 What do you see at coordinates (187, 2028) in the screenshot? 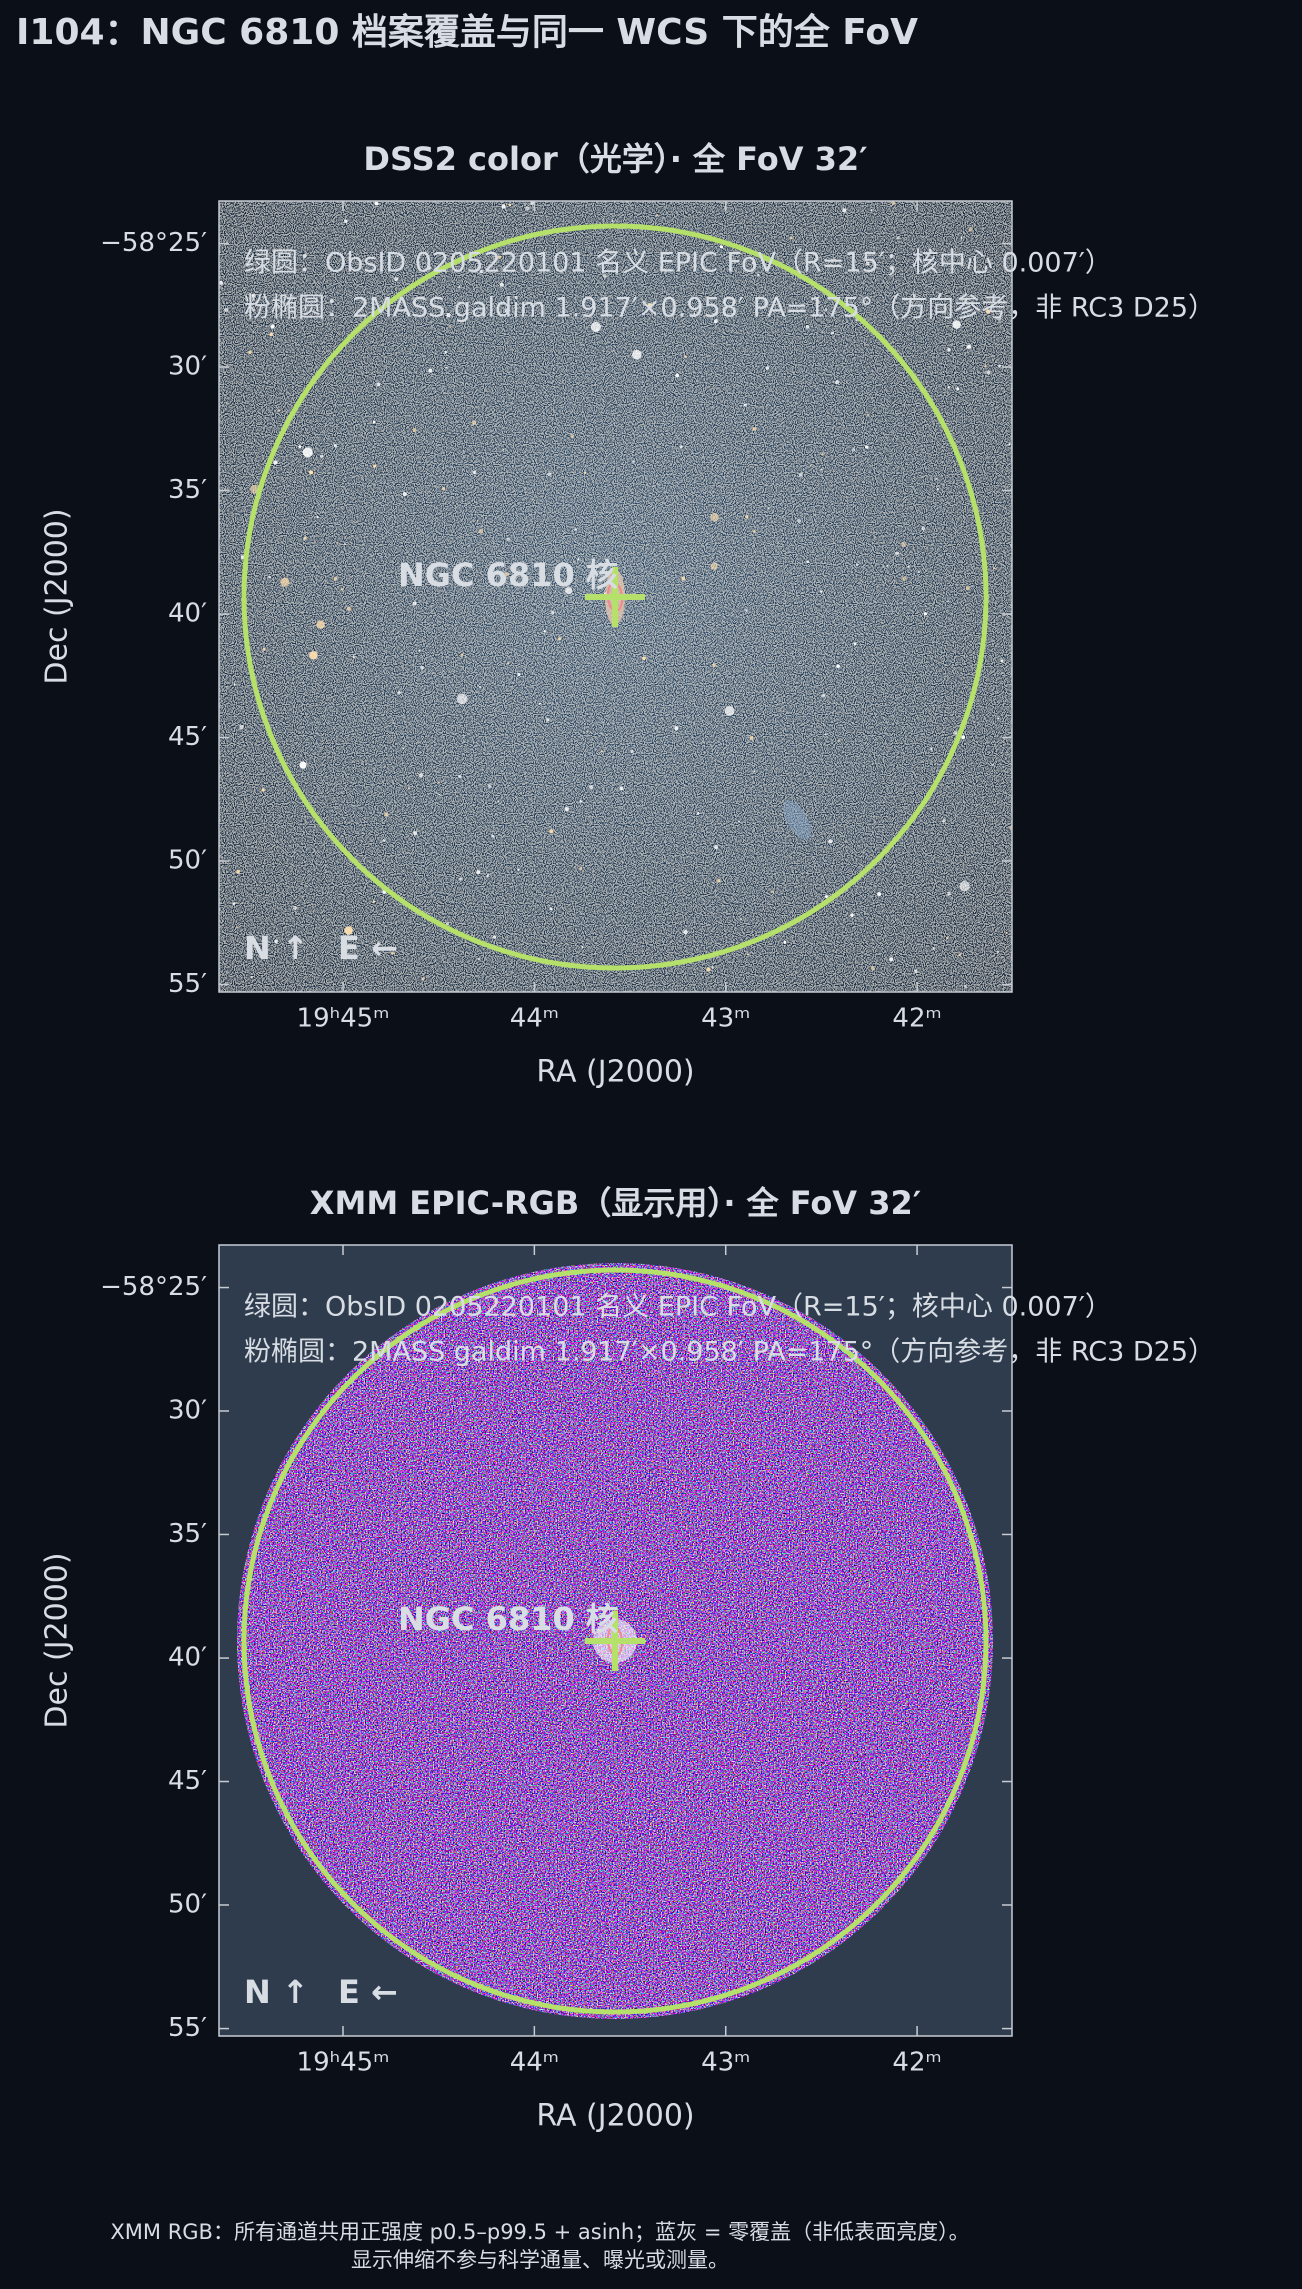
I see `y-tick-label: 55′` at bounding box center [187, 2028].